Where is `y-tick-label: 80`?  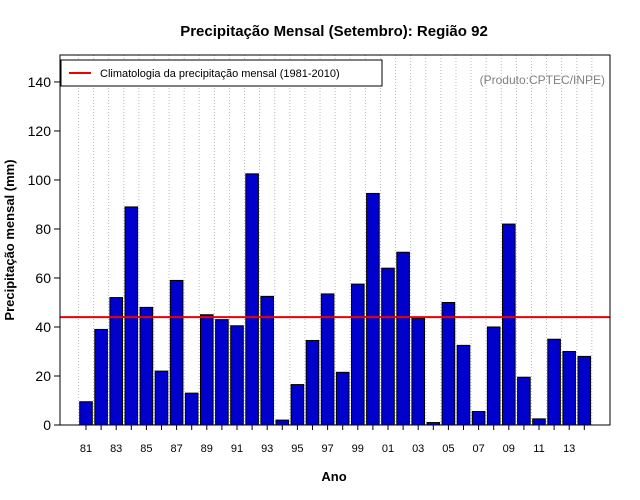 y-tick-label: 80 is located at coordinates (43, 229).